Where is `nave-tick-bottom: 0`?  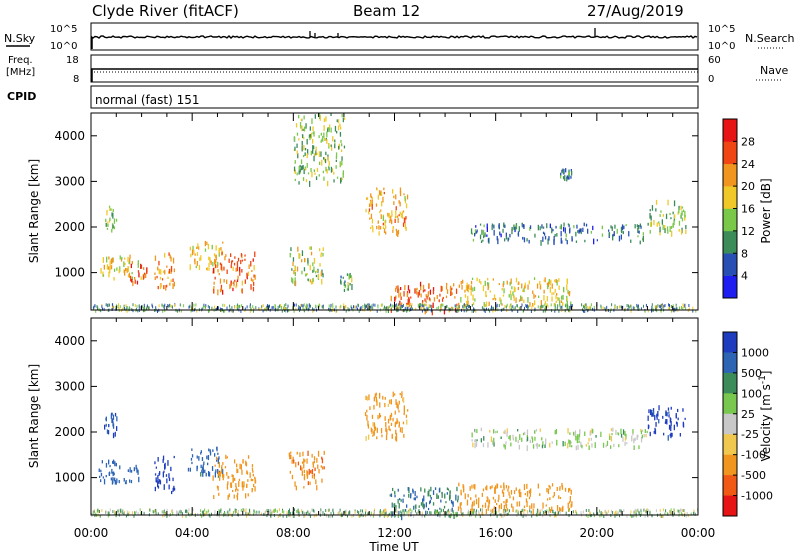 nave-tick-bottom: 0 is located at coordinates (711, 79).